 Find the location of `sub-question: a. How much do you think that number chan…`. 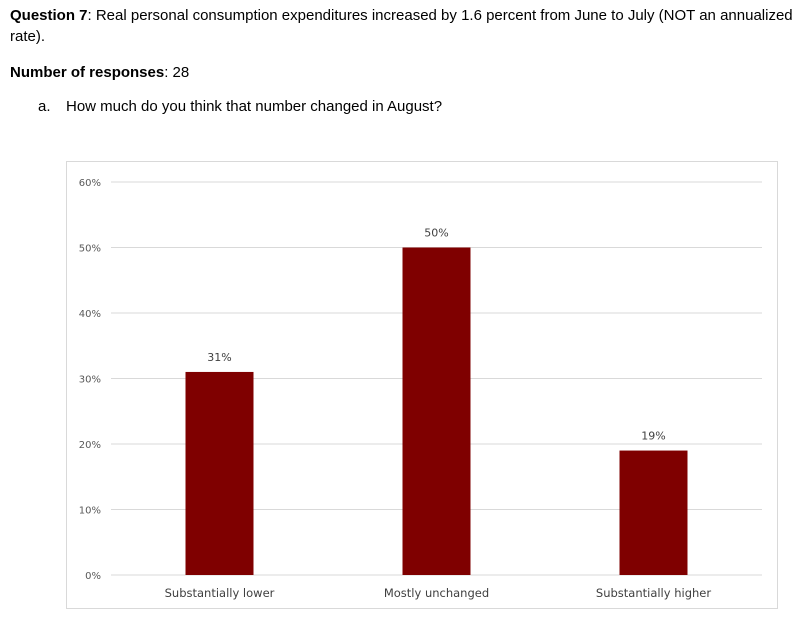

sub-question: a. How much do you think that number chan… is located at coordinates (240, 107).